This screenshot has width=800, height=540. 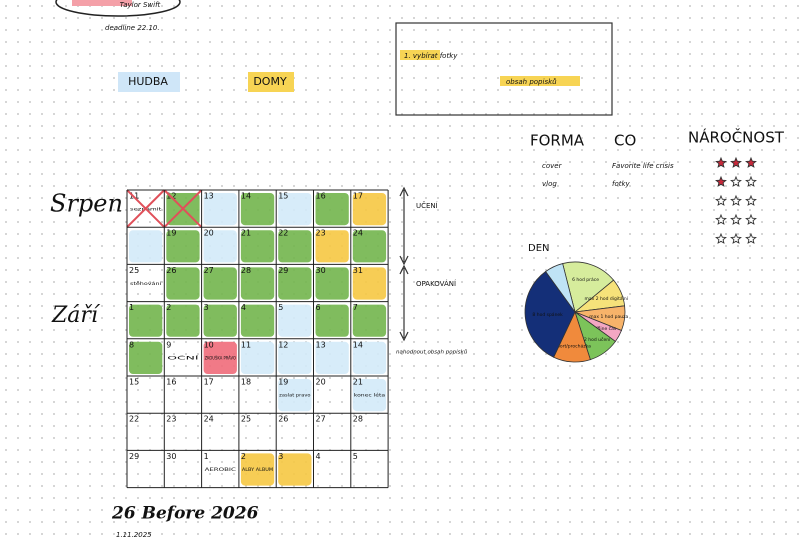 What do you see at coordinates (257, 470) in the screenshot?
I see `day-note: ALBY ALBUM` at bounding box center [257, 470].